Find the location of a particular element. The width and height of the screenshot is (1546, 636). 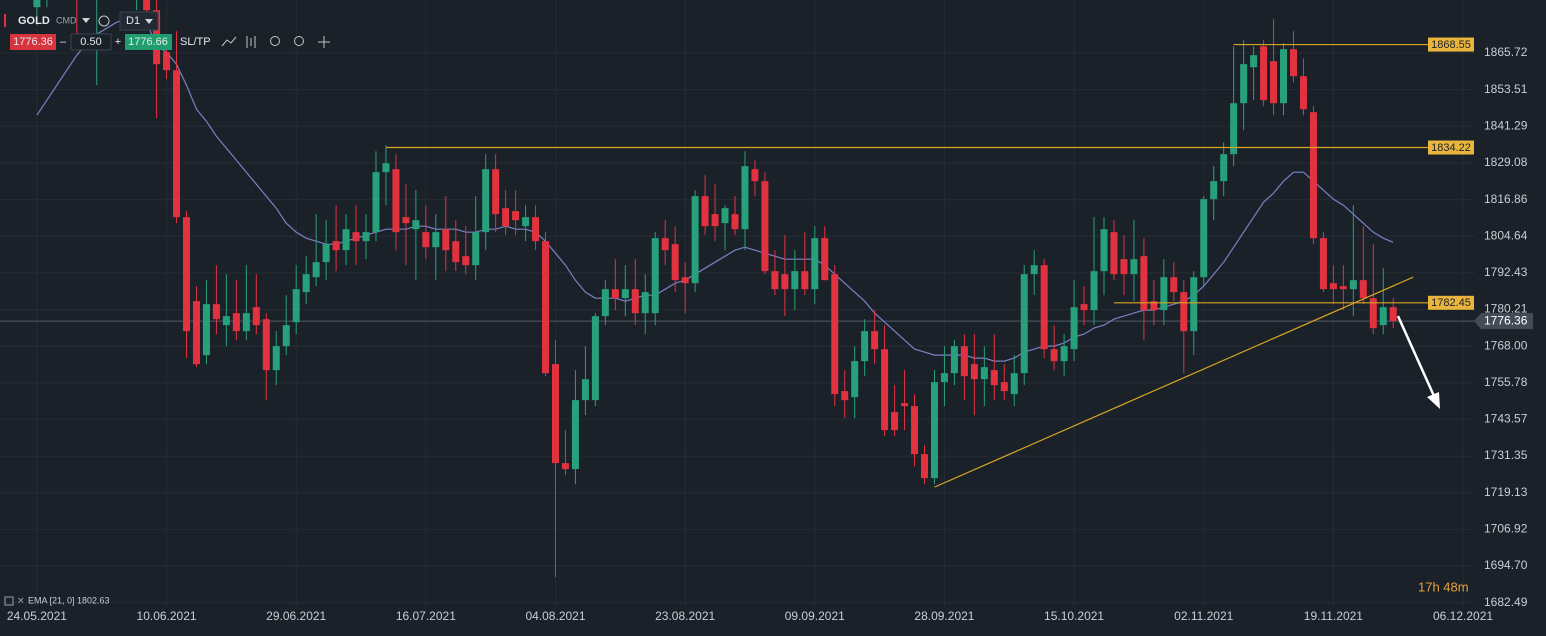

y-tick-label: 1743.57 is located at coordinates (1506, 419).